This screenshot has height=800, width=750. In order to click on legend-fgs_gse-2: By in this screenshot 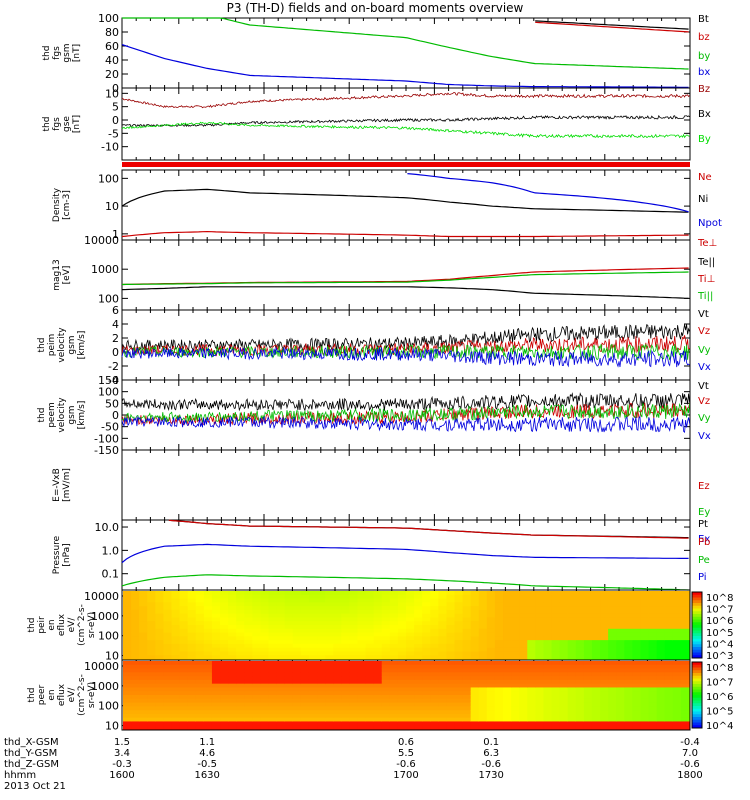, I will do `click(704, 139)`.